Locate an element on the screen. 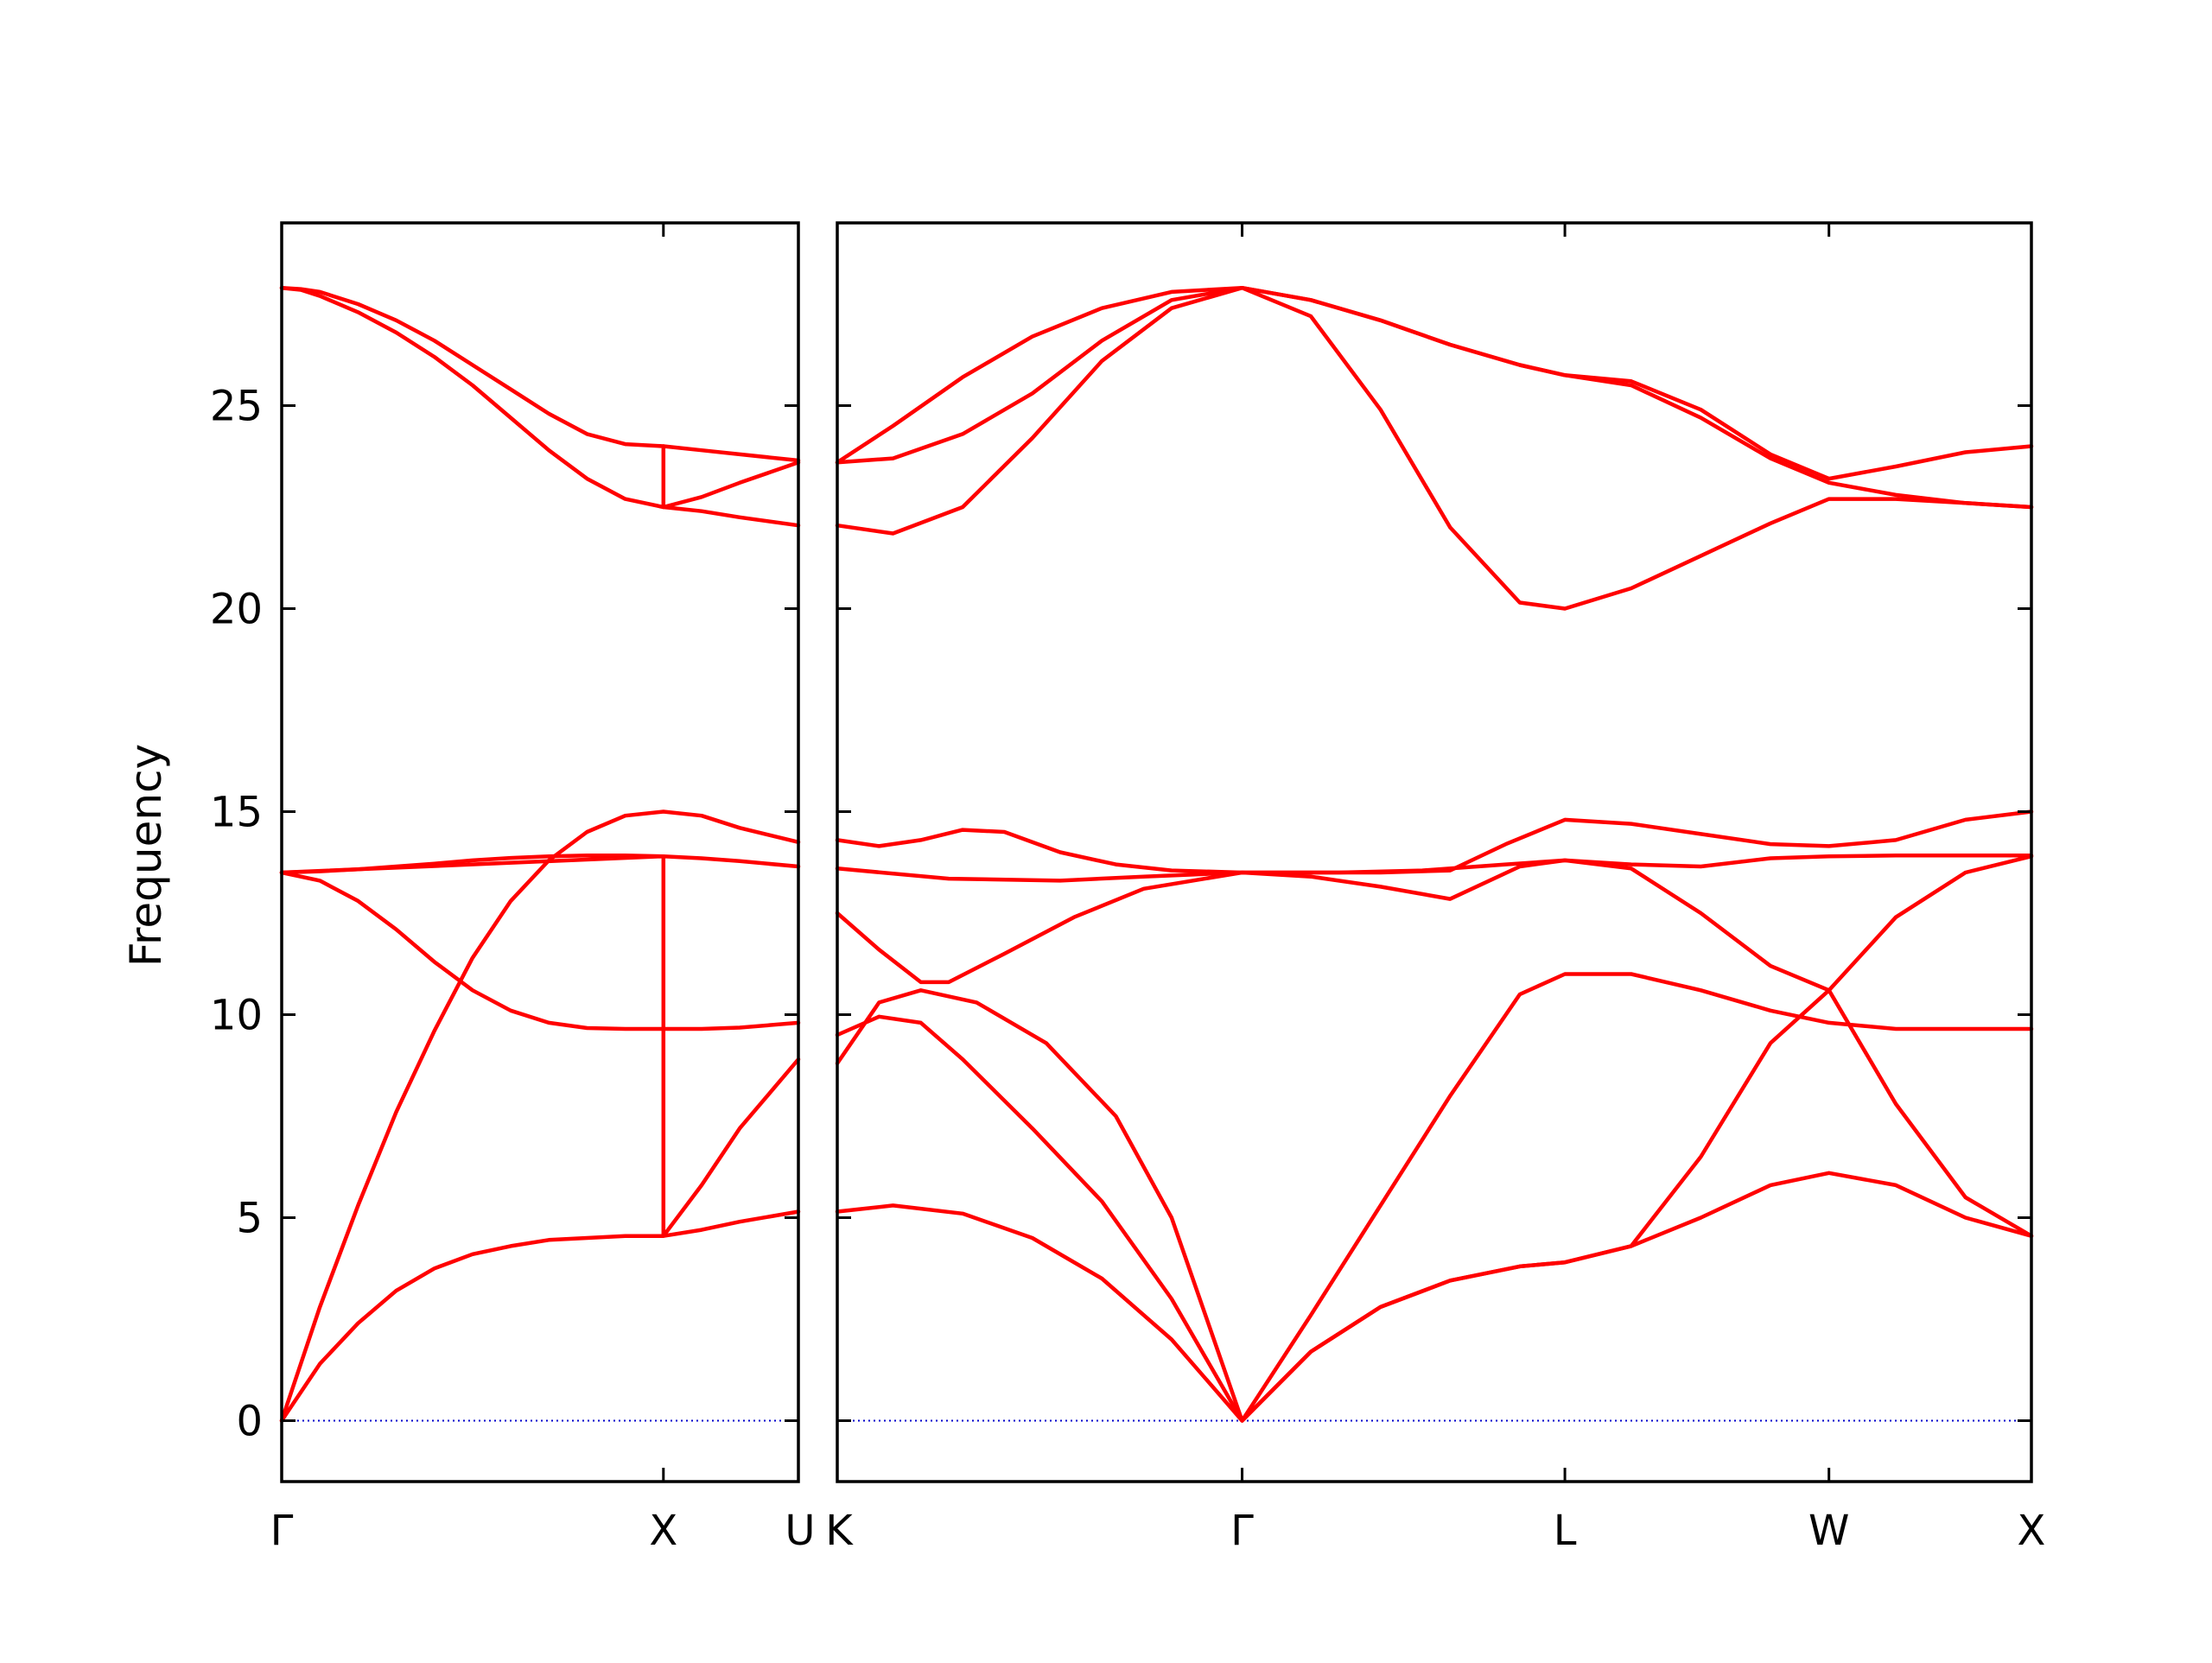 This screenshot has height=1663, width=2212. left-xtick-label-0: Γ is located at coordinates (282, 1531).